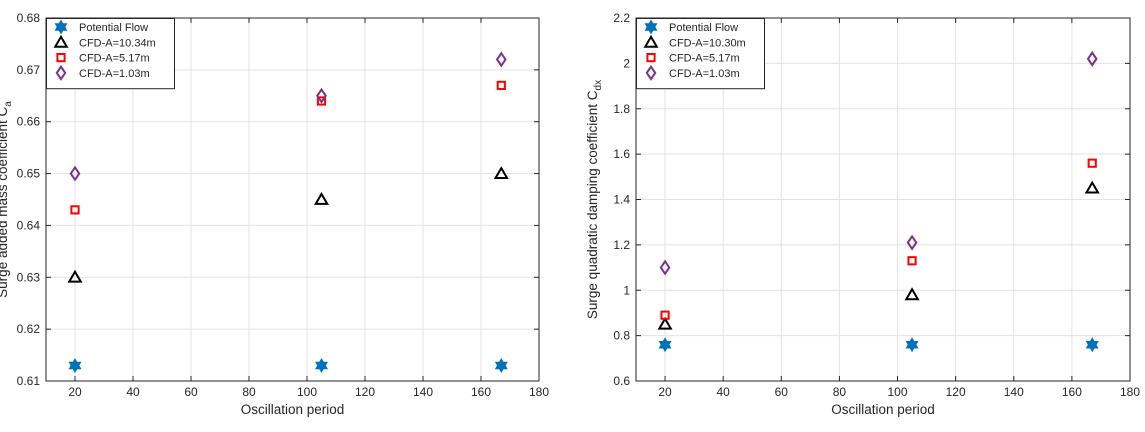 The height and width of the screenshot is (432, 1145). Describe the element at coordinates (621, 154) in the screenshot. I see `y-tick-label: 1.6` at that location.